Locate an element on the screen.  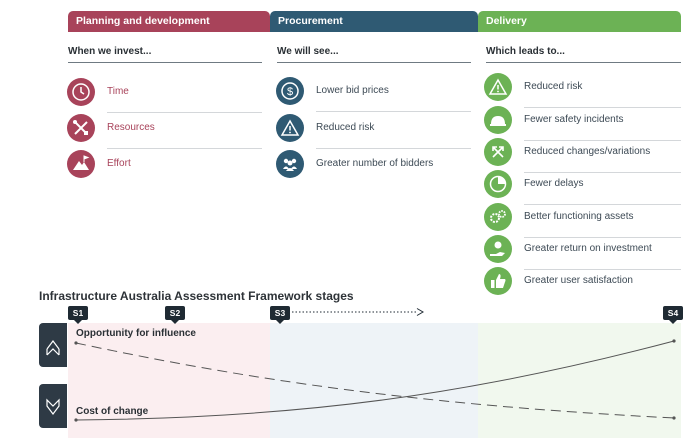
mountain-flag-icon is located at coordinates (81, 164).